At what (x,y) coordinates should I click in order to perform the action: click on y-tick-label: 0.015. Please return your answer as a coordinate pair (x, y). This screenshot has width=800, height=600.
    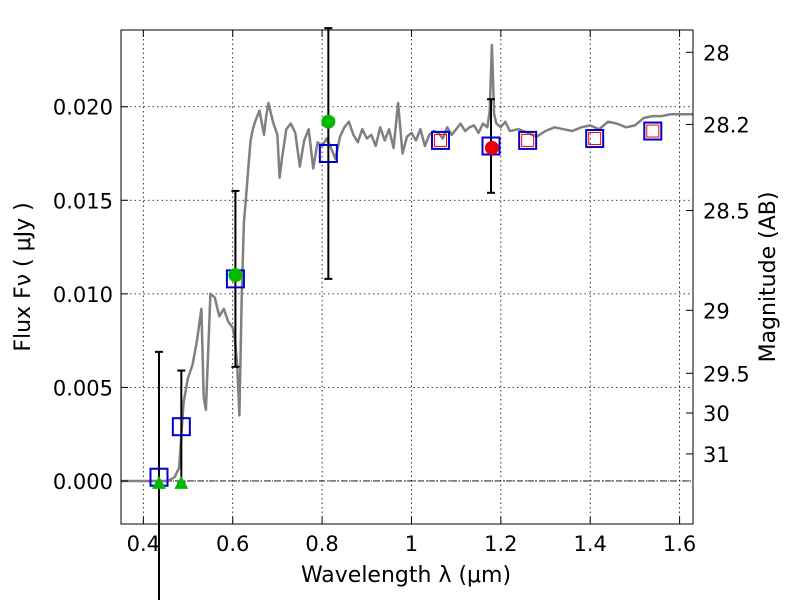
    Looking at the image, I should click on (83, 201).